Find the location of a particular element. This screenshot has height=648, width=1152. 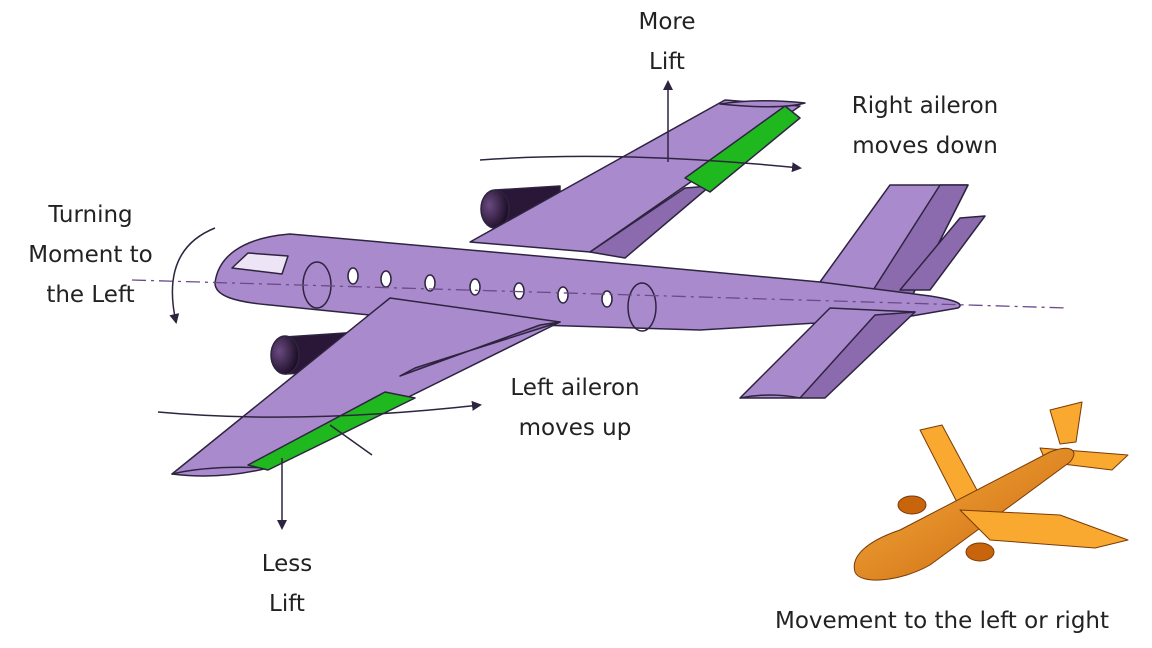

less-lift-line-2: Lift is located at coordinates (287, 604).